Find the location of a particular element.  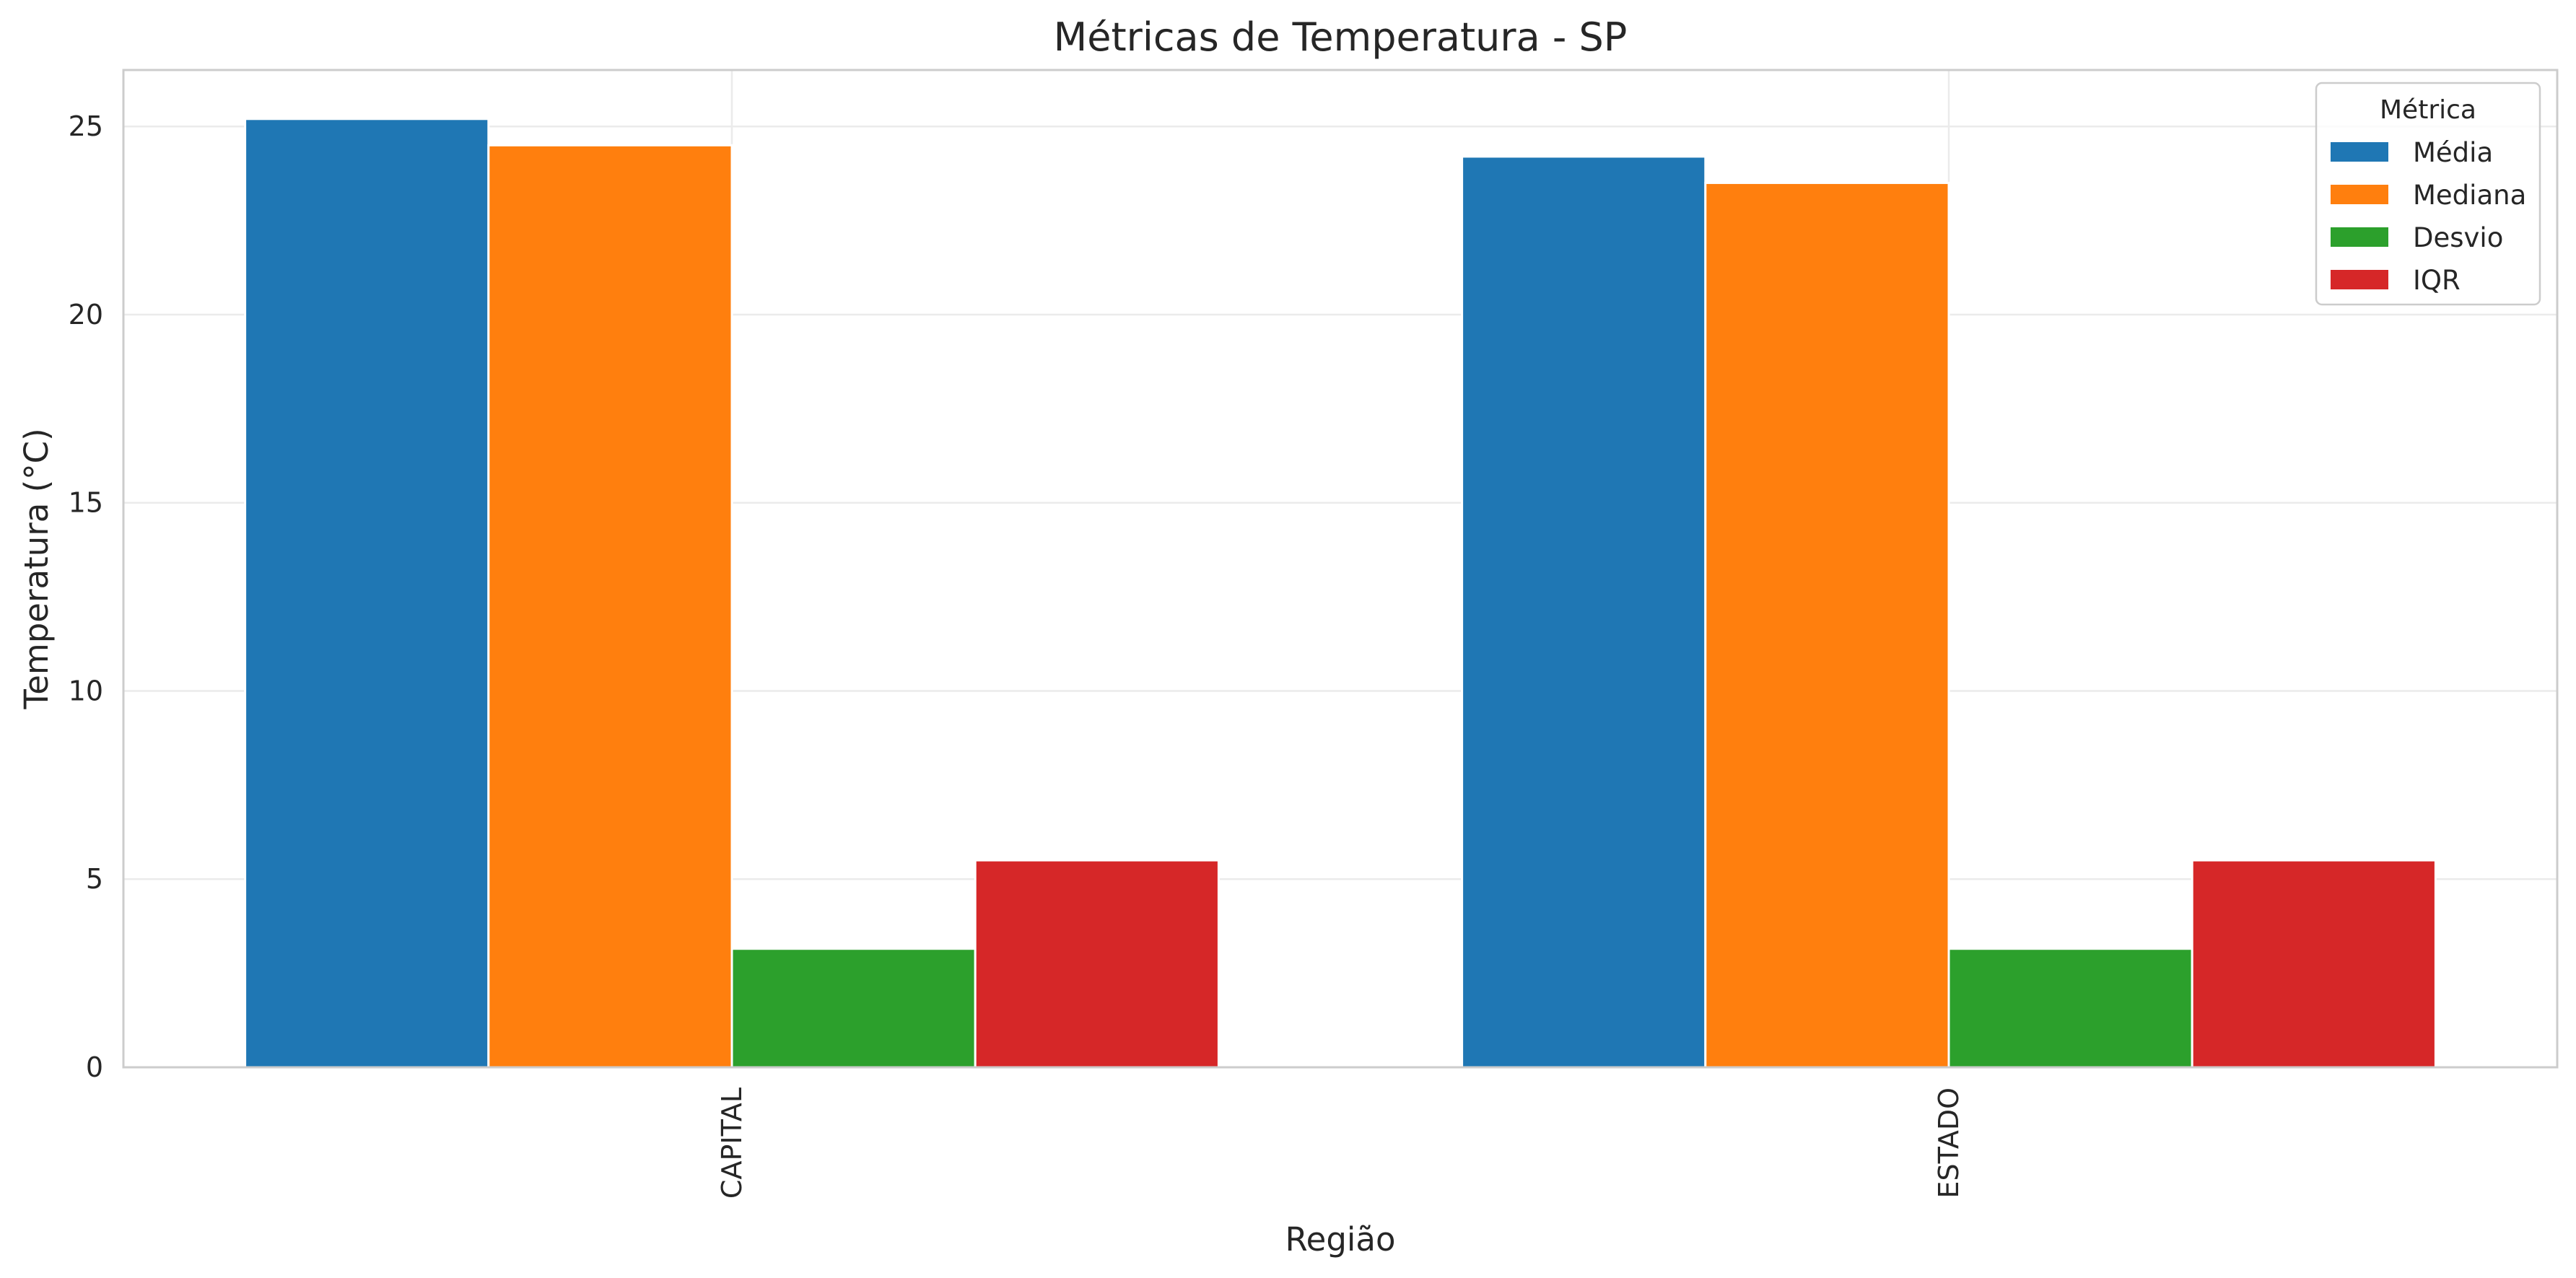

legend-box is located at coordinates (2428, 194).